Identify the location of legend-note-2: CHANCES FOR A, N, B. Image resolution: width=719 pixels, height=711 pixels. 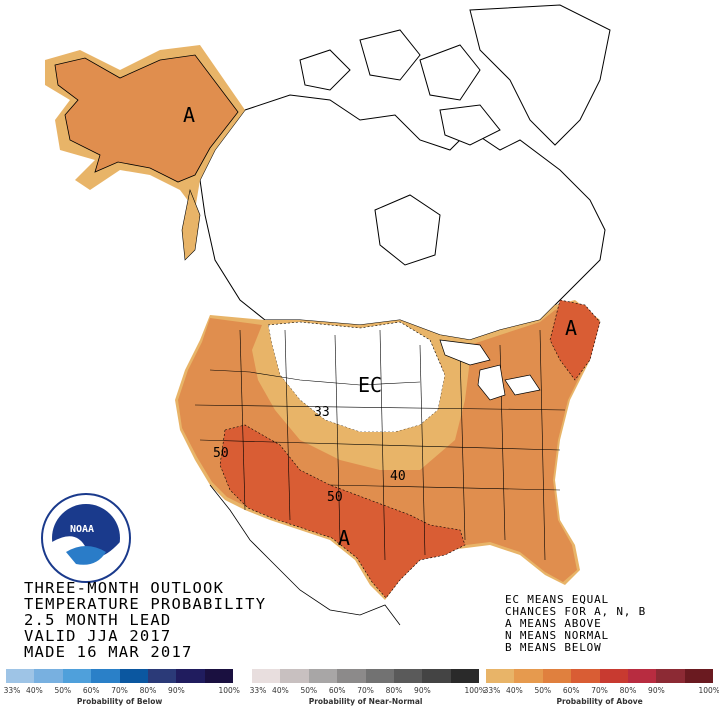
(576, 611).